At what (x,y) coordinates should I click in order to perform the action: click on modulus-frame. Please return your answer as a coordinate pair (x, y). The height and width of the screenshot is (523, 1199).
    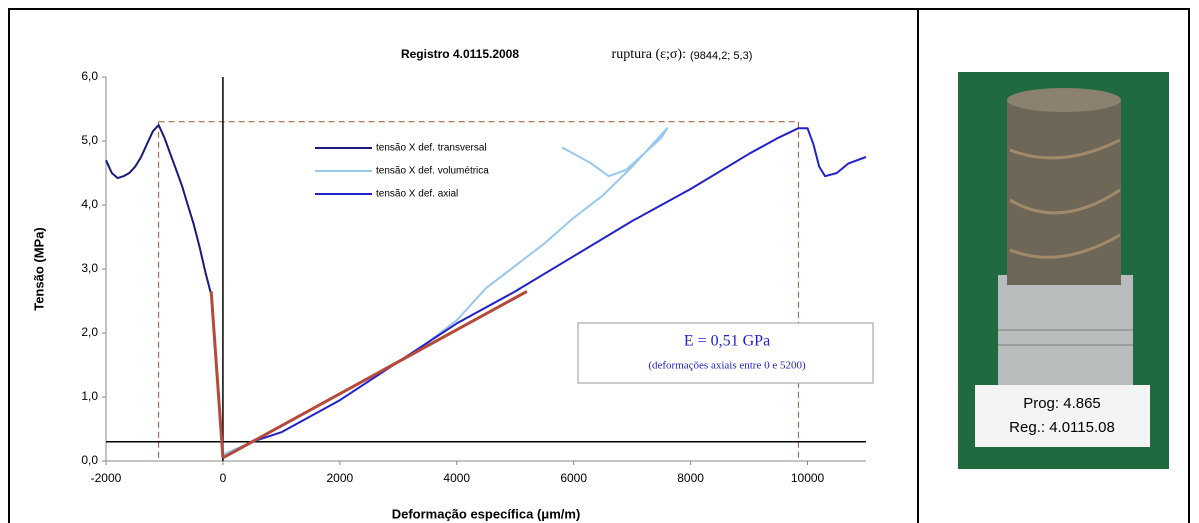
    Looking at the image, I should click on (725, 353).